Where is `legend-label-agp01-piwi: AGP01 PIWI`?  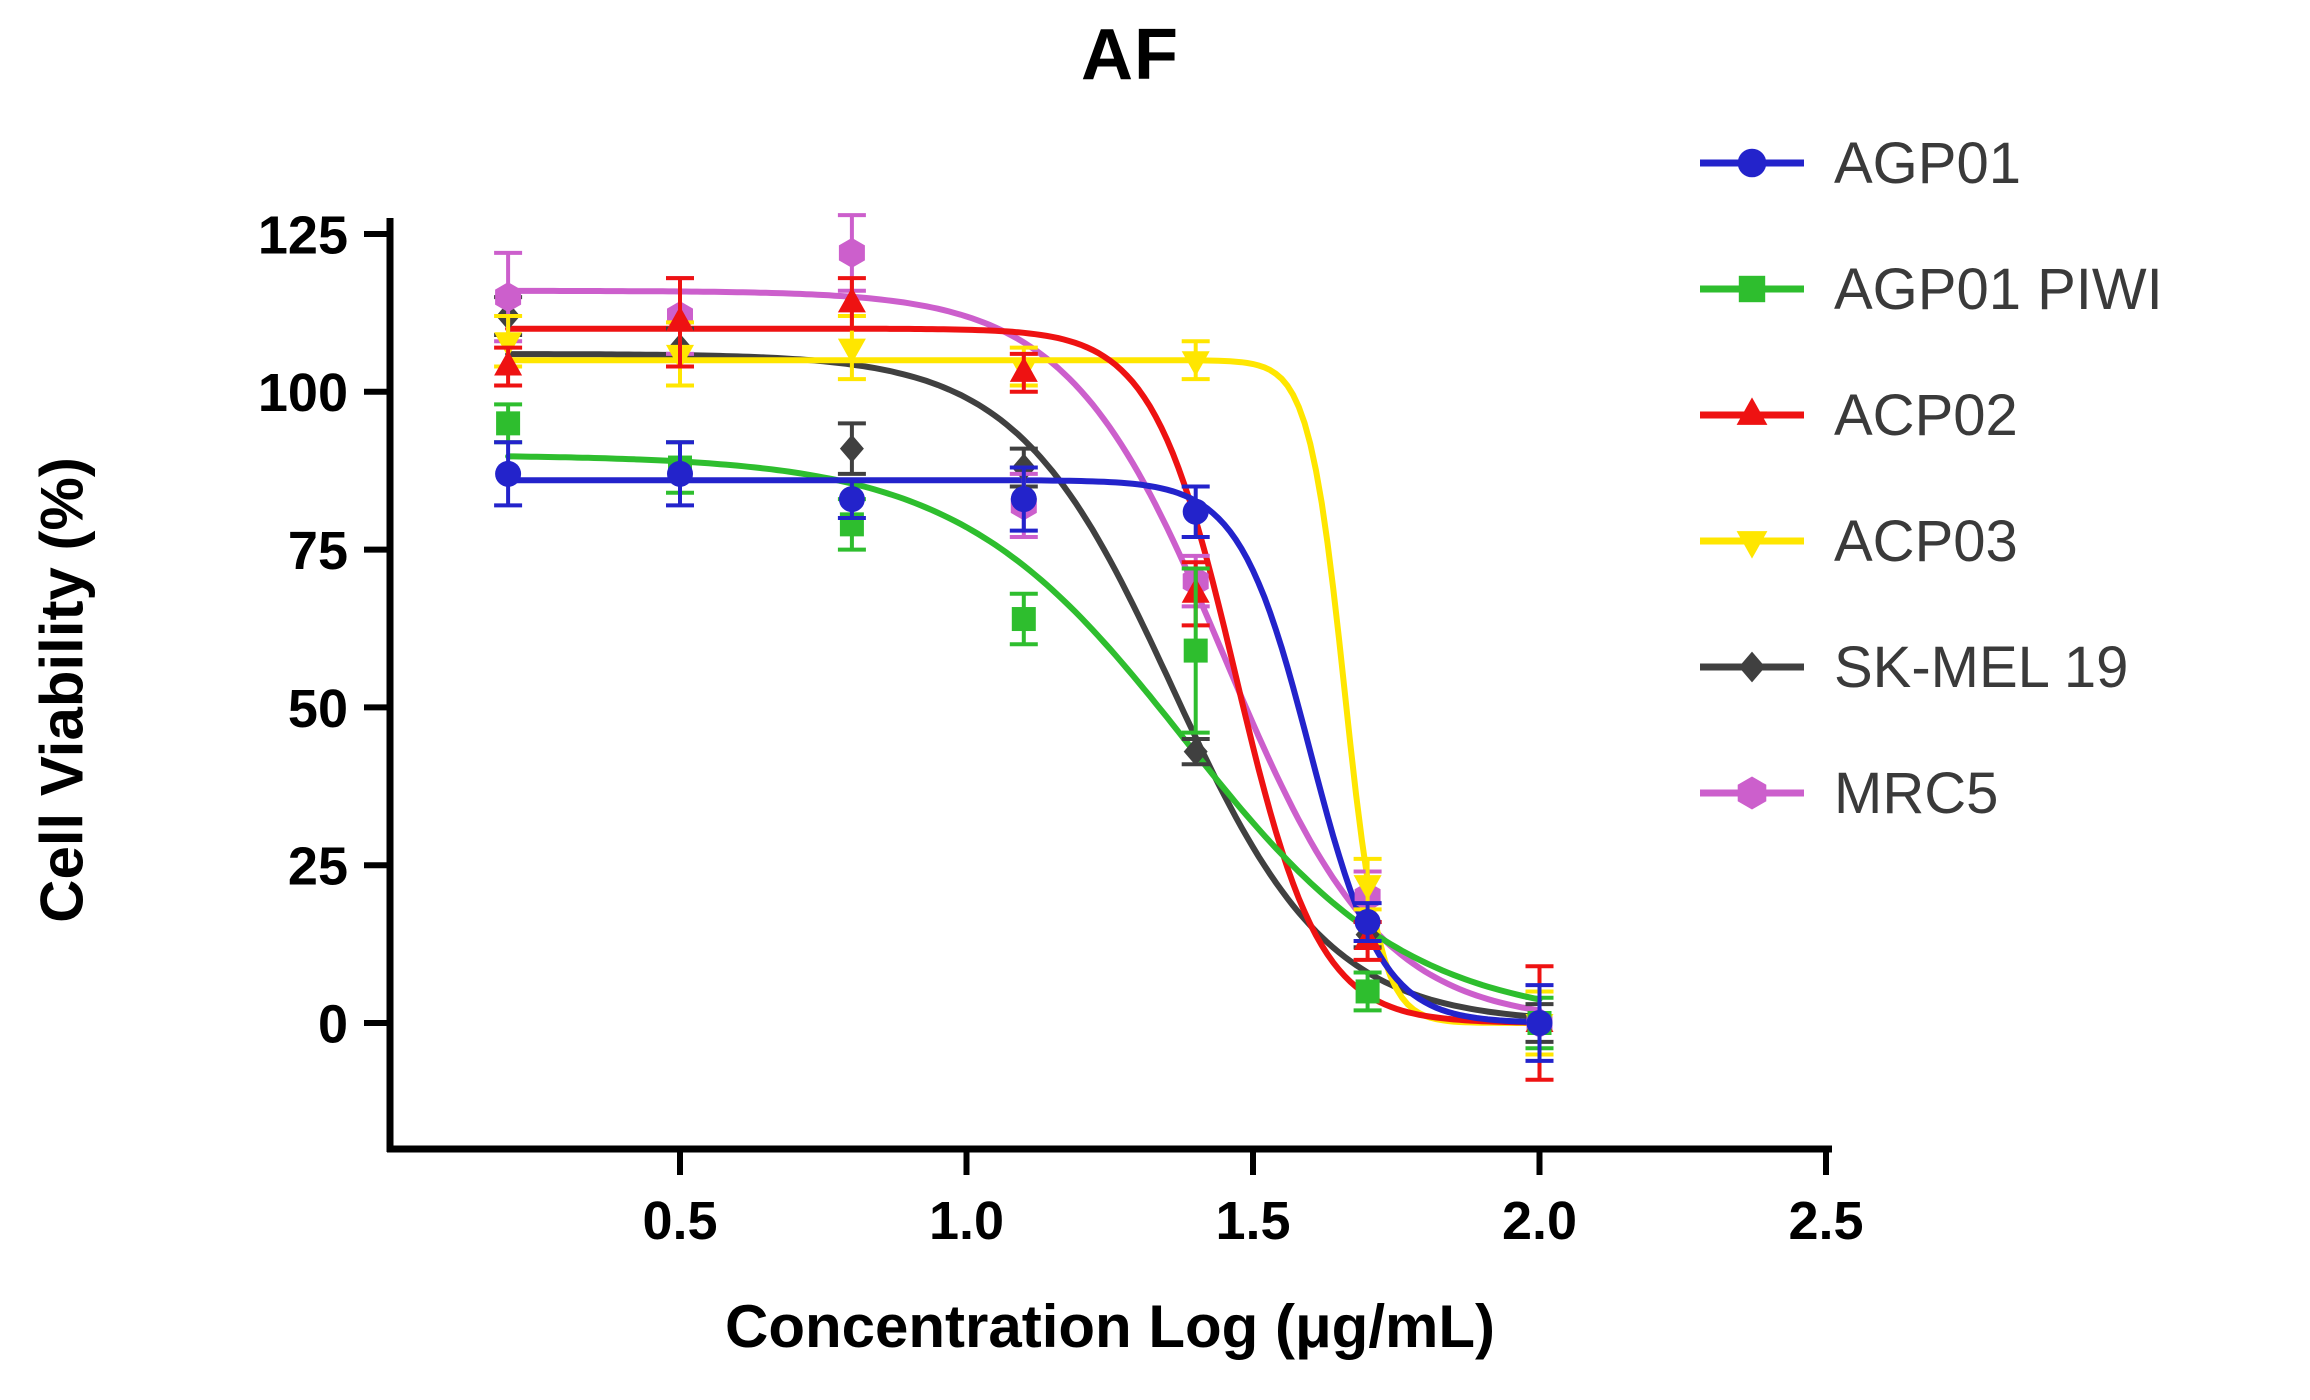
legend-label-agp01-piwi: AGP01 PIWI is located at coordinates (1998, 289).